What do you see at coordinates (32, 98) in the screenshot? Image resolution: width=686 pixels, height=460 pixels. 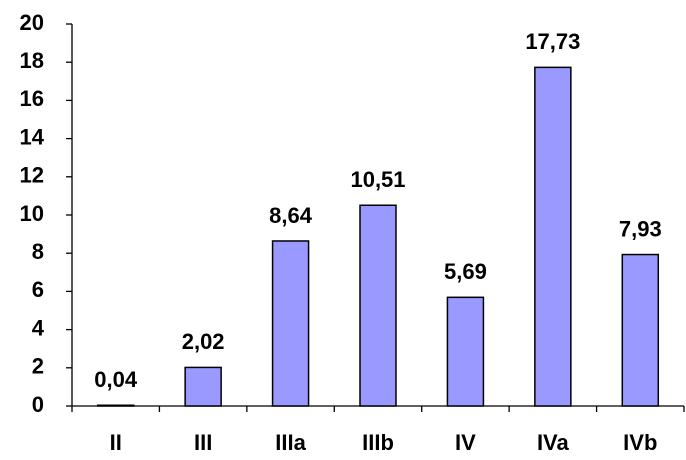 I see `y-tick-label: 16` at bounding box center [32, 98].